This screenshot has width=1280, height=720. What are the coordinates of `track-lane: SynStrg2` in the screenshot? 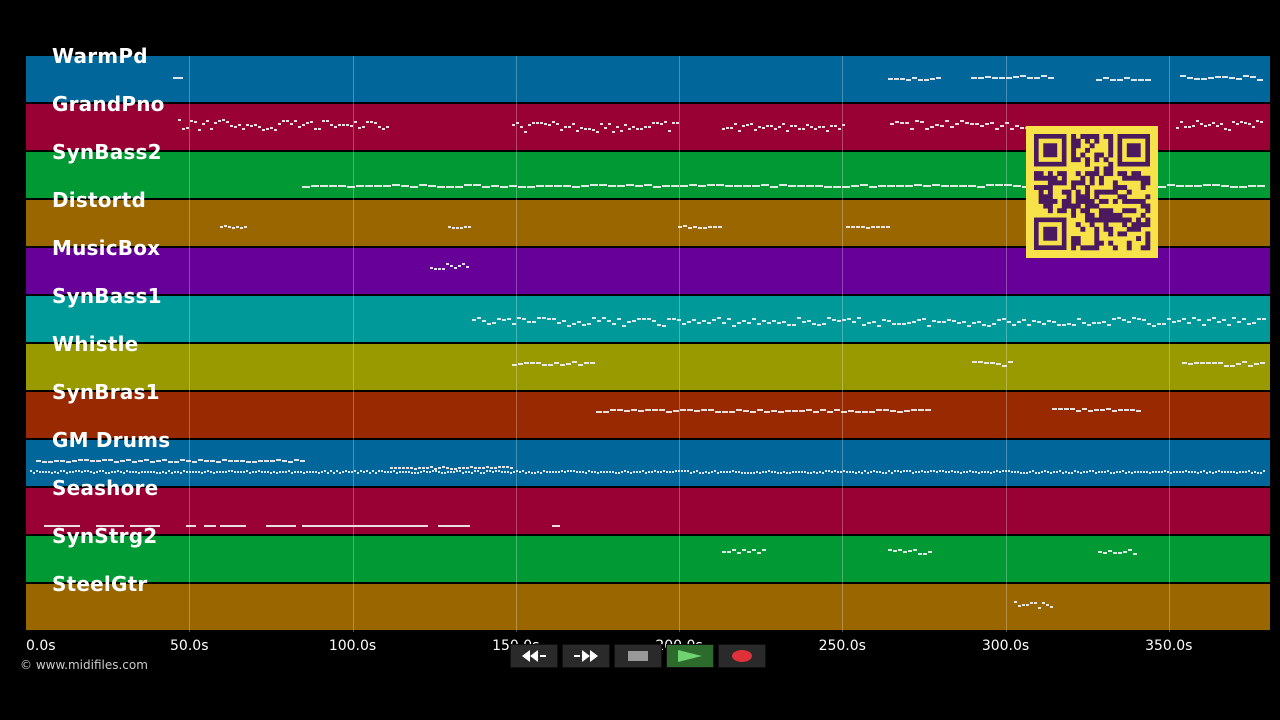 It's located at (648, 553).